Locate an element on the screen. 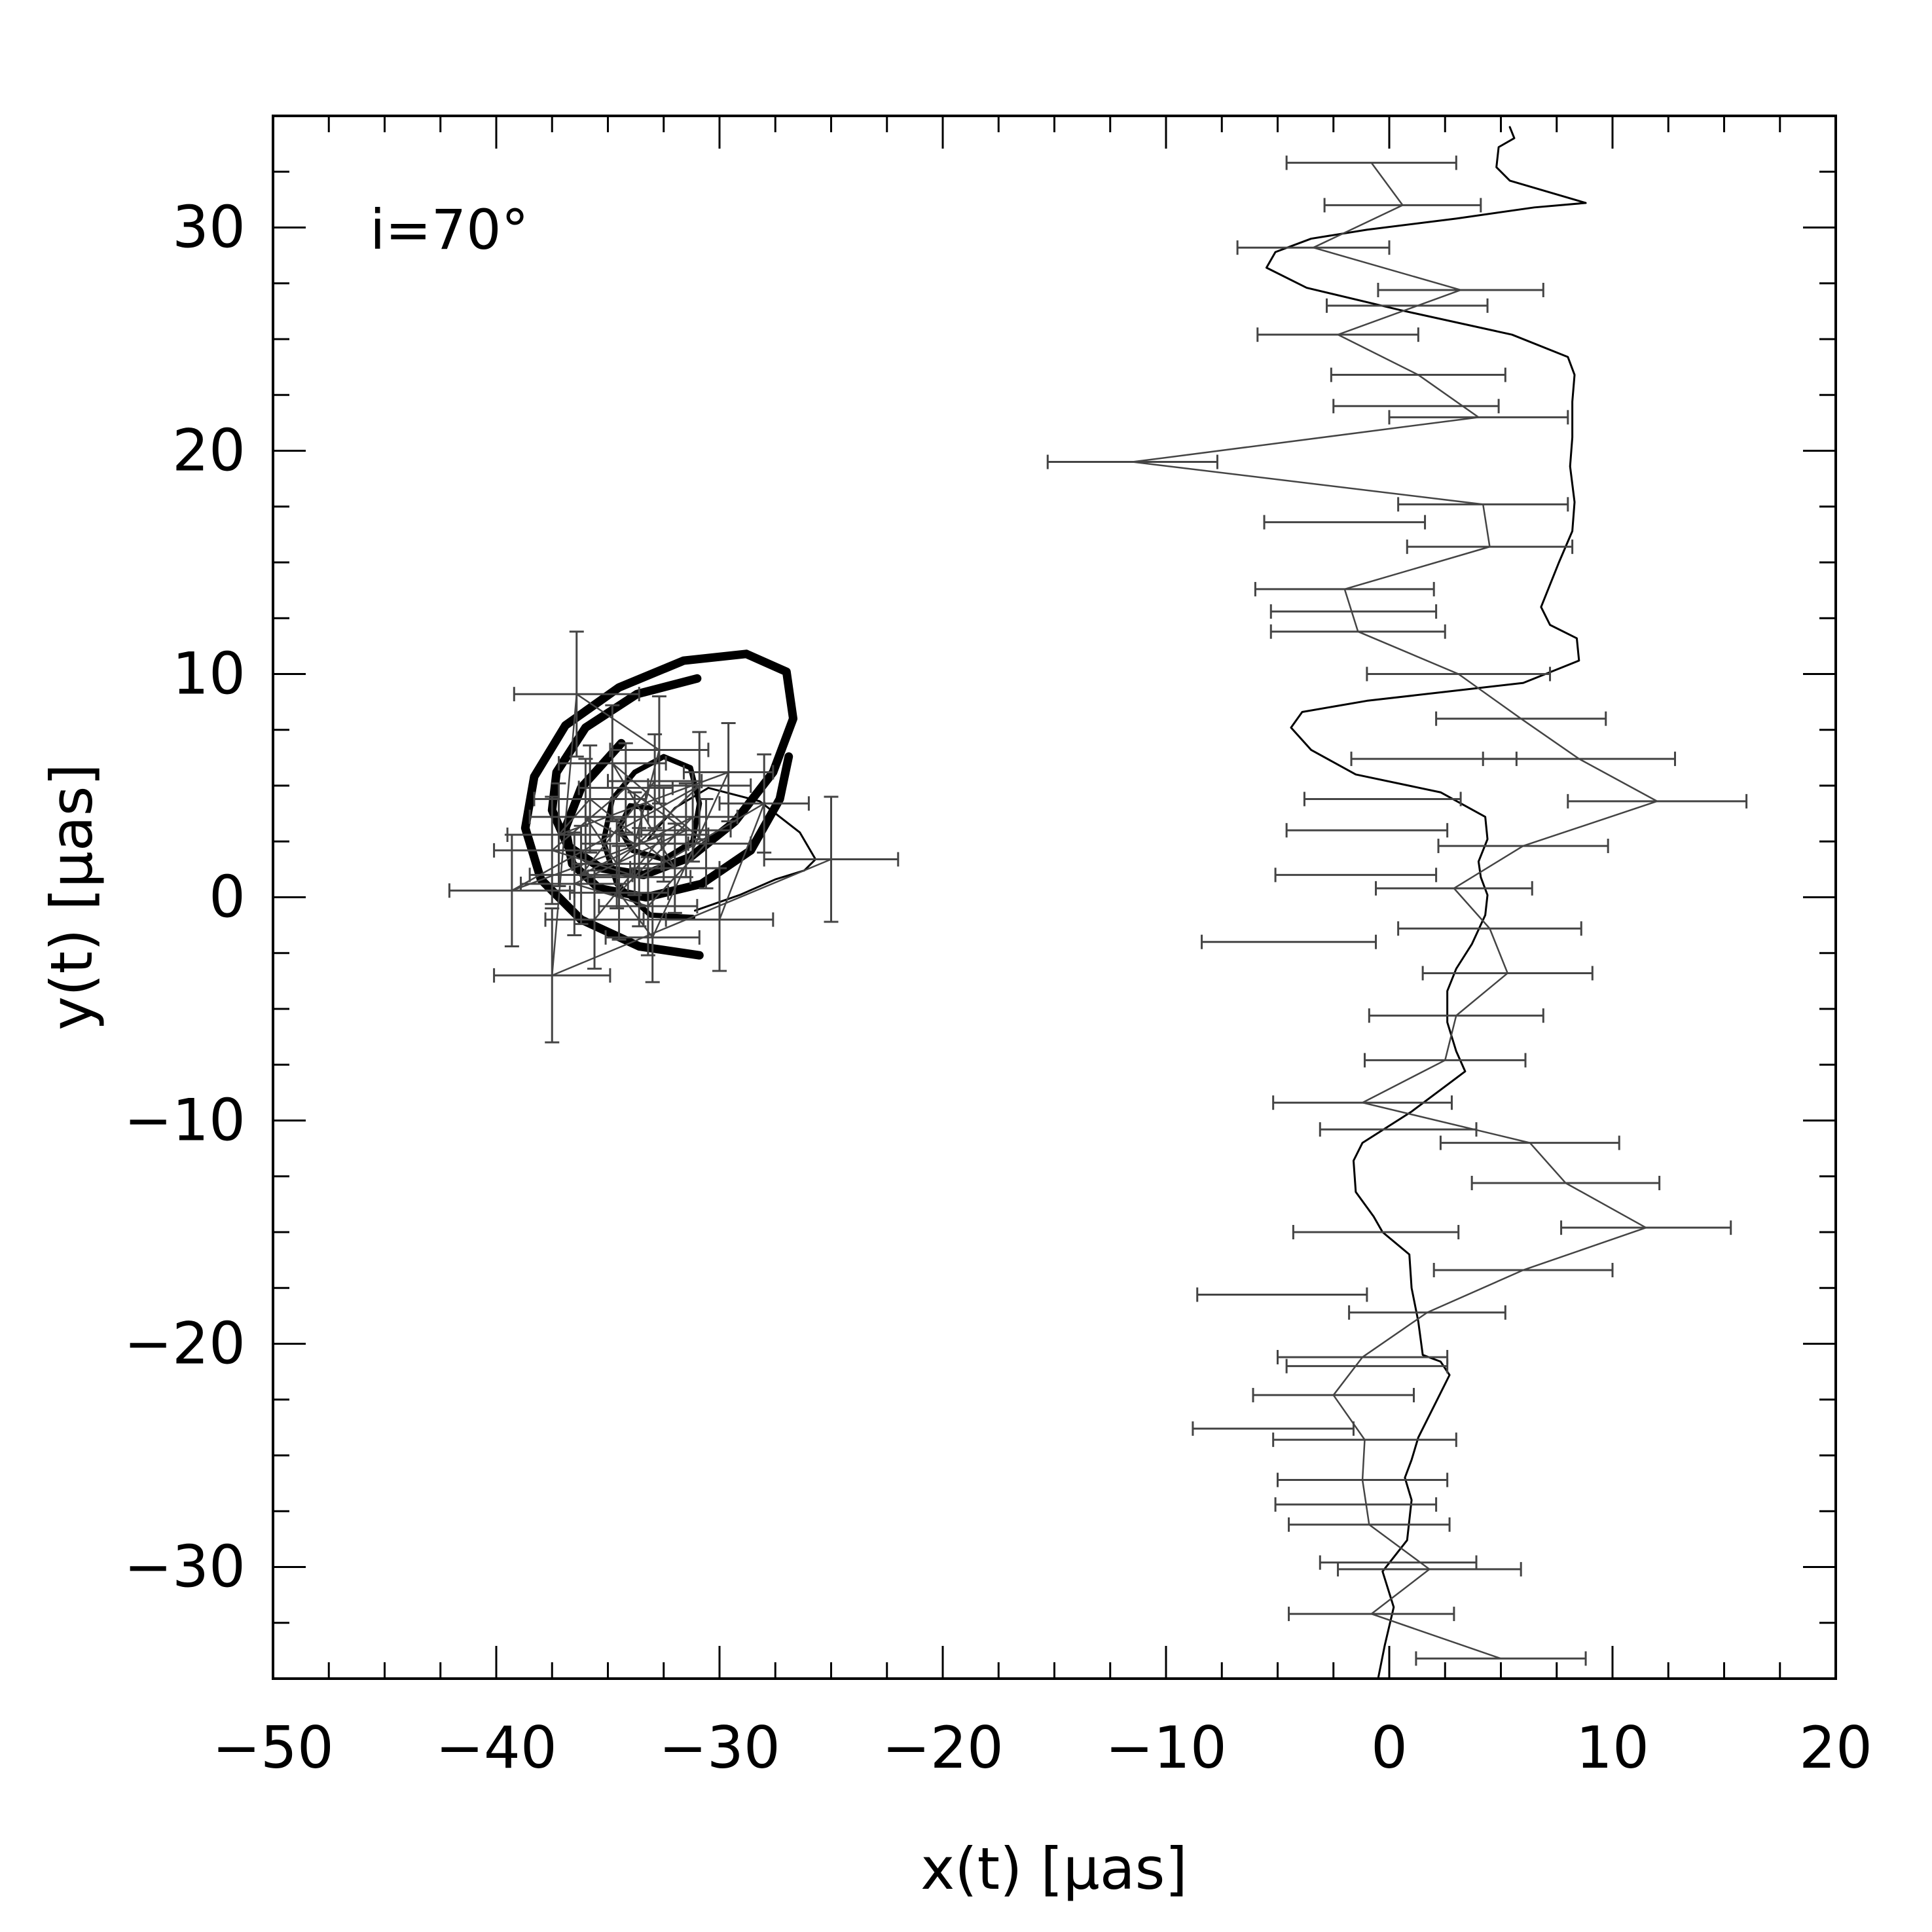  x-tick-label: −30 is located at coordinates (719, 1747).